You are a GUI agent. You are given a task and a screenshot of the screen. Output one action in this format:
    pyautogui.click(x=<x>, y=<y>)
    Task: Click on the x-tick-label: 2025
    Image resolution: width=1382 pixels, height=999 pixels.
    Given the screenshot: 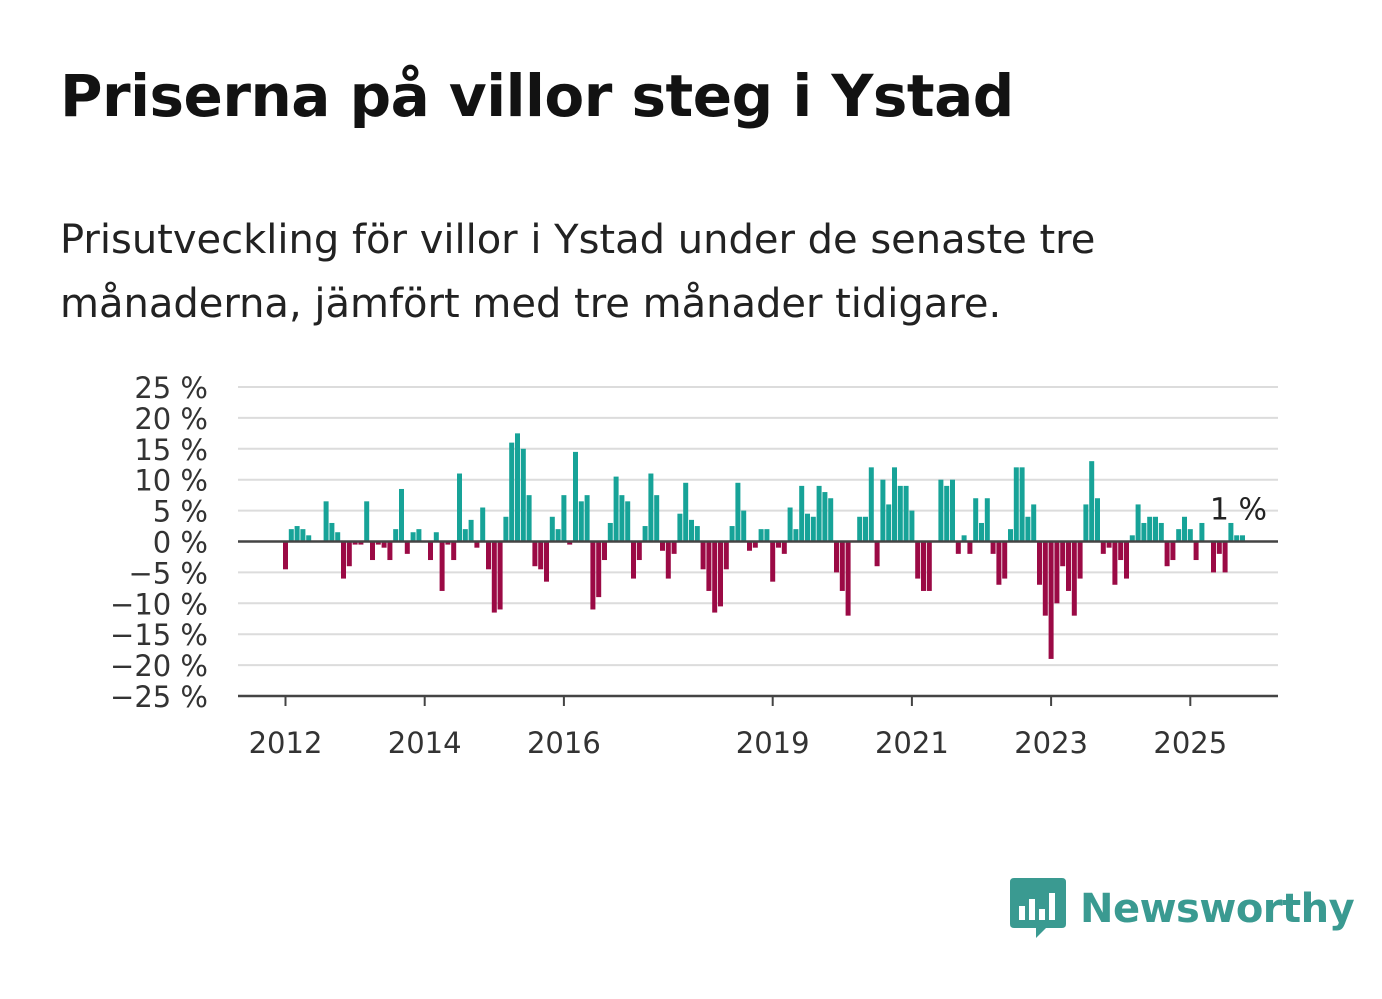 What is the action you would take?
    pyautogui.click(x=1190, y=743)
    